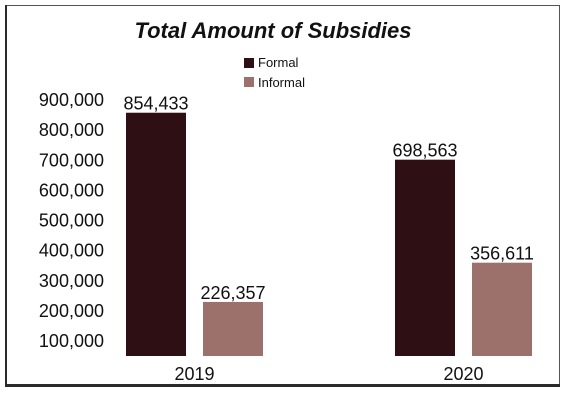  What do you see at coordinates (71, 341) in the screenshot?
I see `y-tick-label: 100,000` at bounding box center [71, 341].